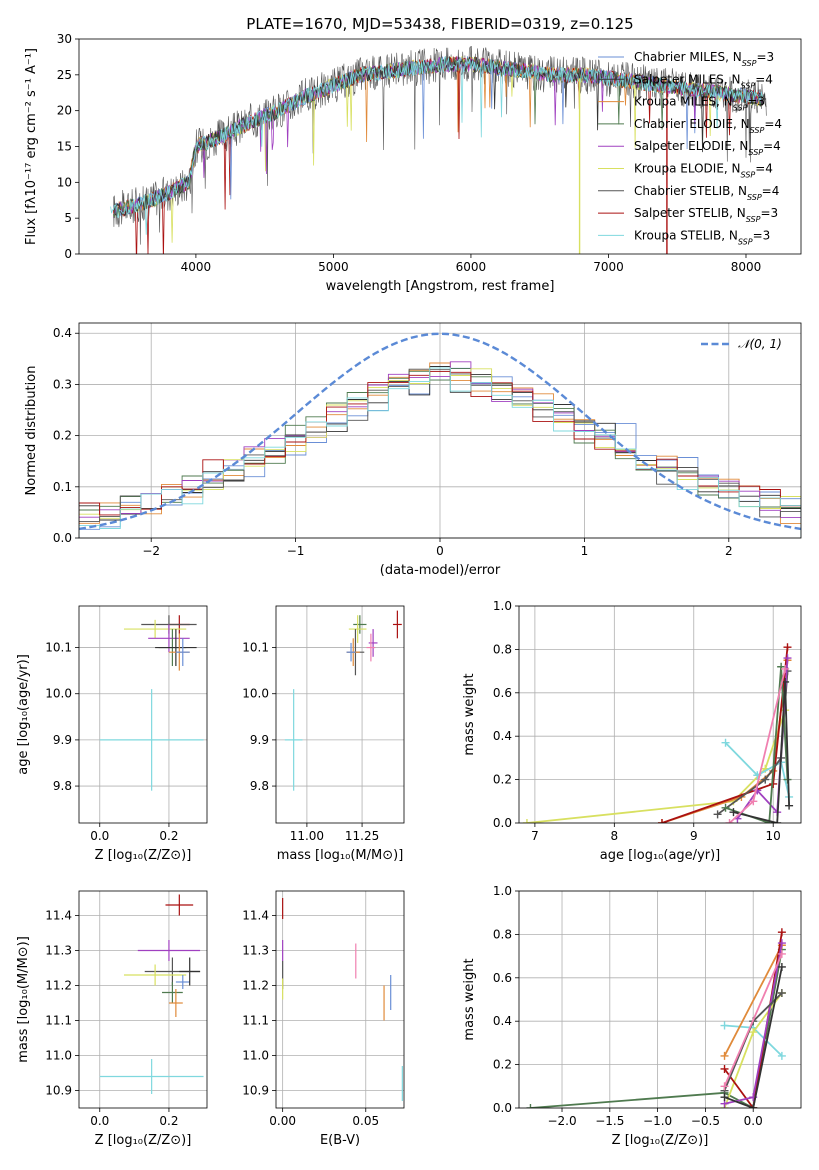 Image resolution: width=819 pixels, height=1170 pixels. I want to click on spectrum-plot-area, so click(438, 149).